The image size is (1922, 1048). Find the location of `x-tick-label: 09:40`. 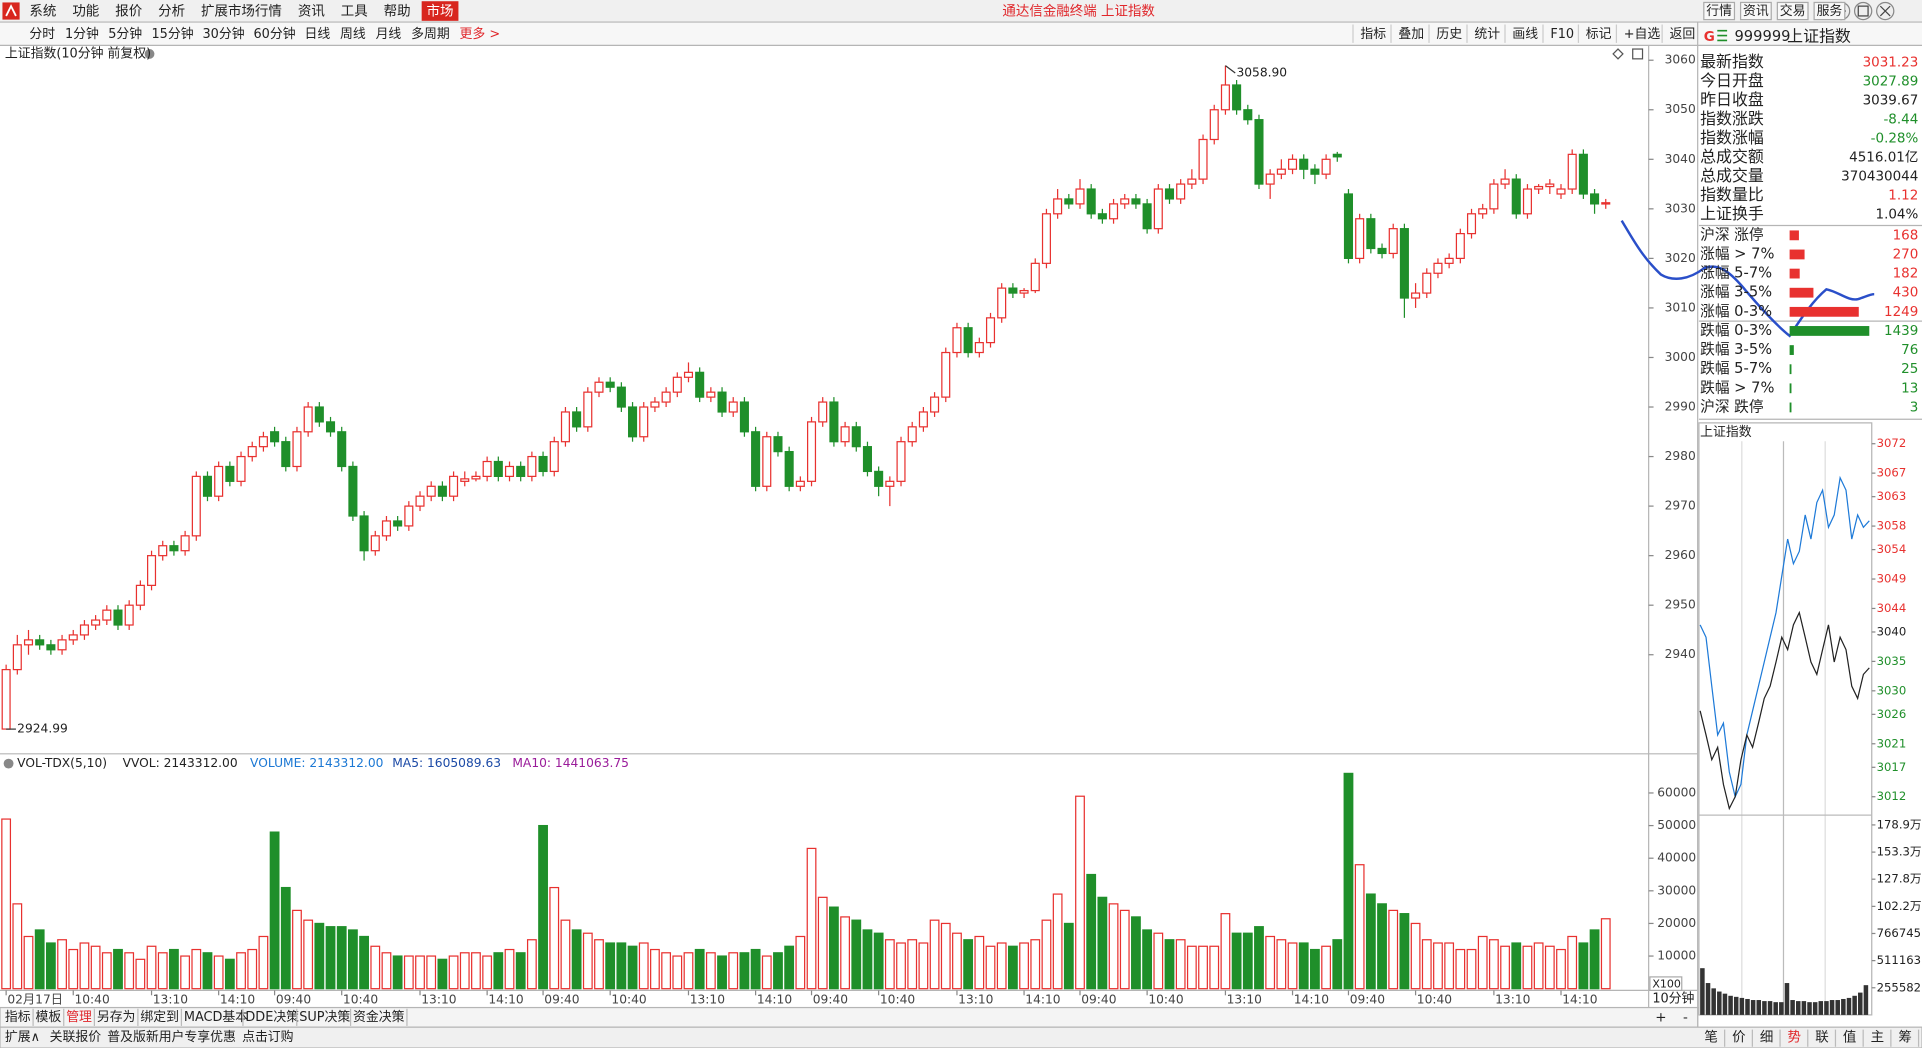

x-tick-label: 09:40 is located at coordinates (293, 1000).